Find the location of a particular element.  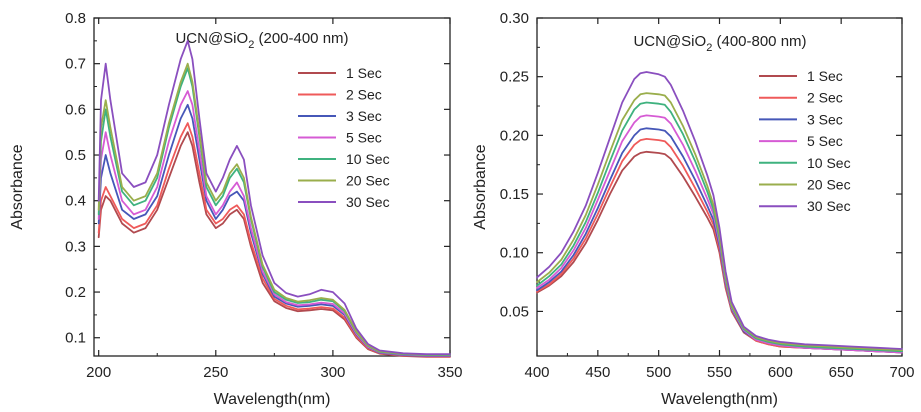

x-tick-label: 200 is located at coordinates (98, 372).